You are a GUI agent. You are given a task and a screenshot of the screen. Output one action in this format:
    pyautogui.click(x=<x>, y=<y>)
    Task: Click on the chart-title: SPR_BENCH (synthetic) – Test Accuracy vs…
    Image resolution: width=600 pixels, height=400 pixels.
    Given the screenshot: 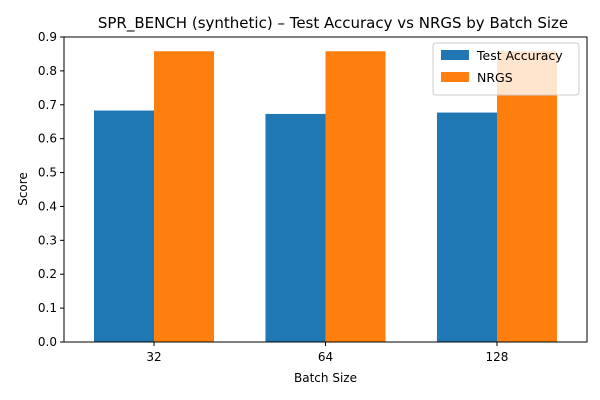 What is the action you would take?
    pyautogui.click(x=333, y=23)
    